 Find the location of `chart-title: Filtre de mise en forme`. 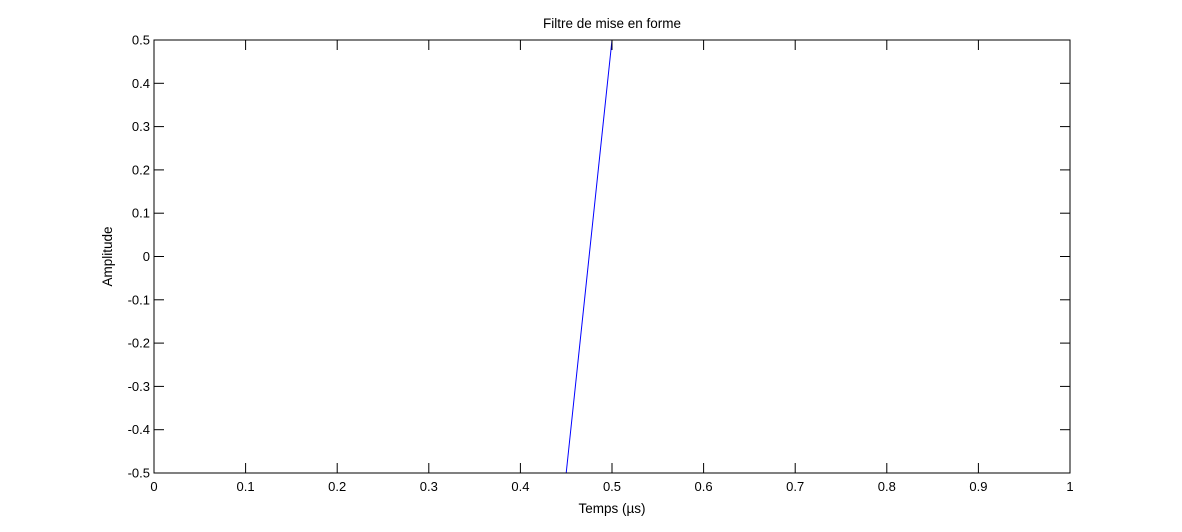

chart-title: Filtre de mise en forme is located at coordinates (612, 23).